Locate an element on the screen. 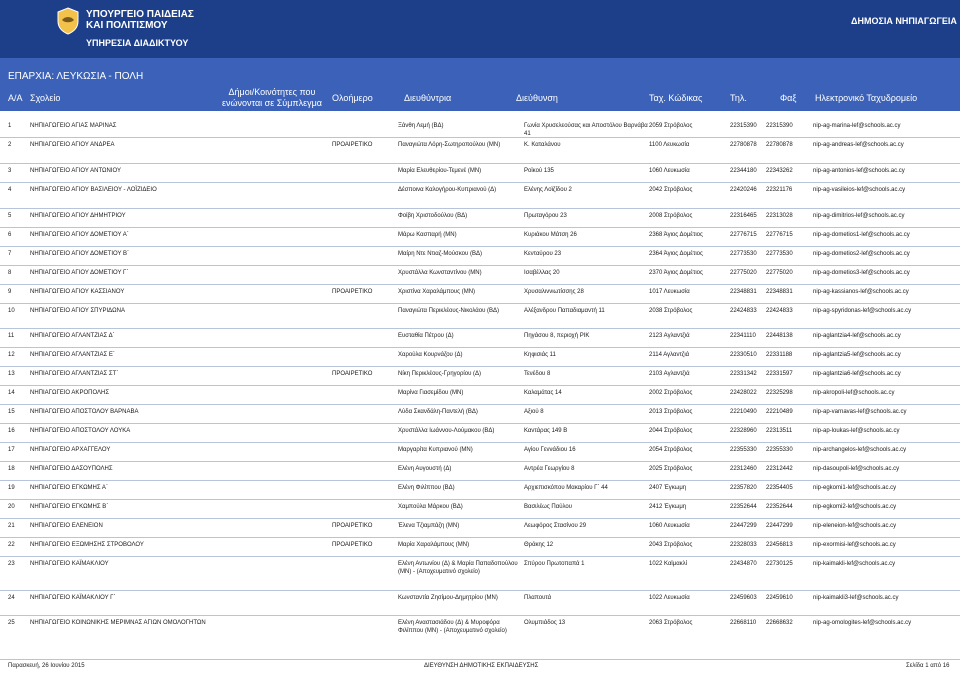 This screenshot has height=673, width=960. fax-cell: 22776715 is located at coordinates (779, 235).